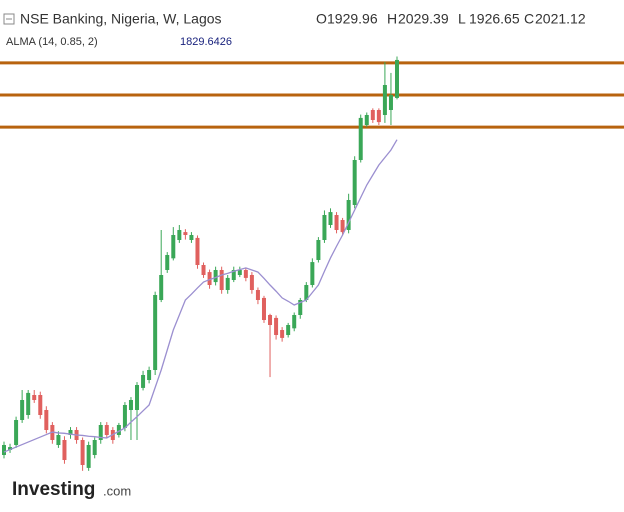  I want to click on ohlc-value: 1929.96, so click(352, 19).